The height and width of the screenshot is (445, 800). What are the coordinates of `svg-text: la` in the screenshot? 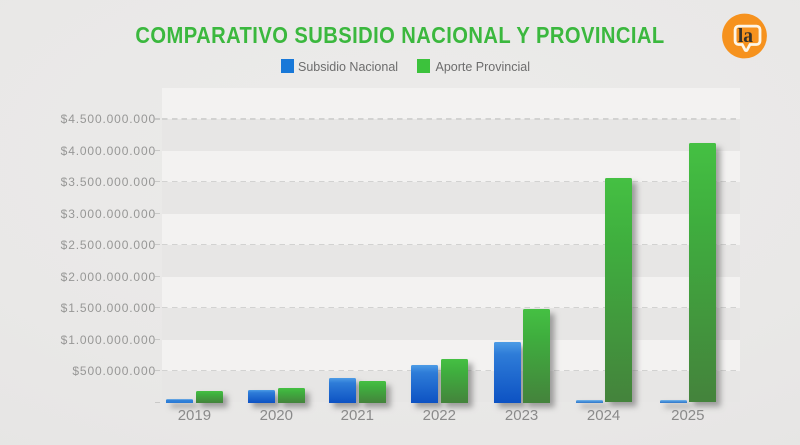 It's located at (745, 36).